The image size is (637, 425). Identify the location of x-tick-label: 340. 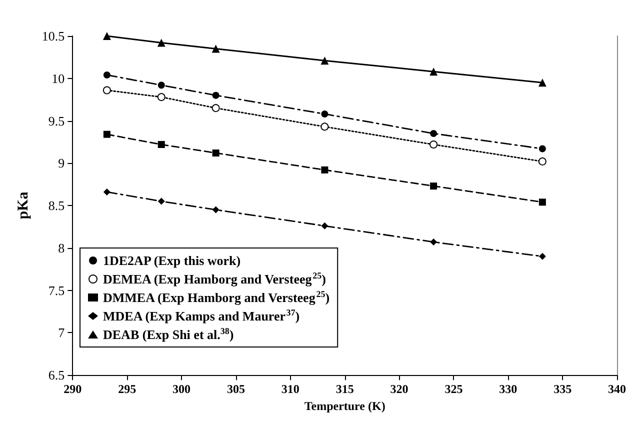
(617, 389).